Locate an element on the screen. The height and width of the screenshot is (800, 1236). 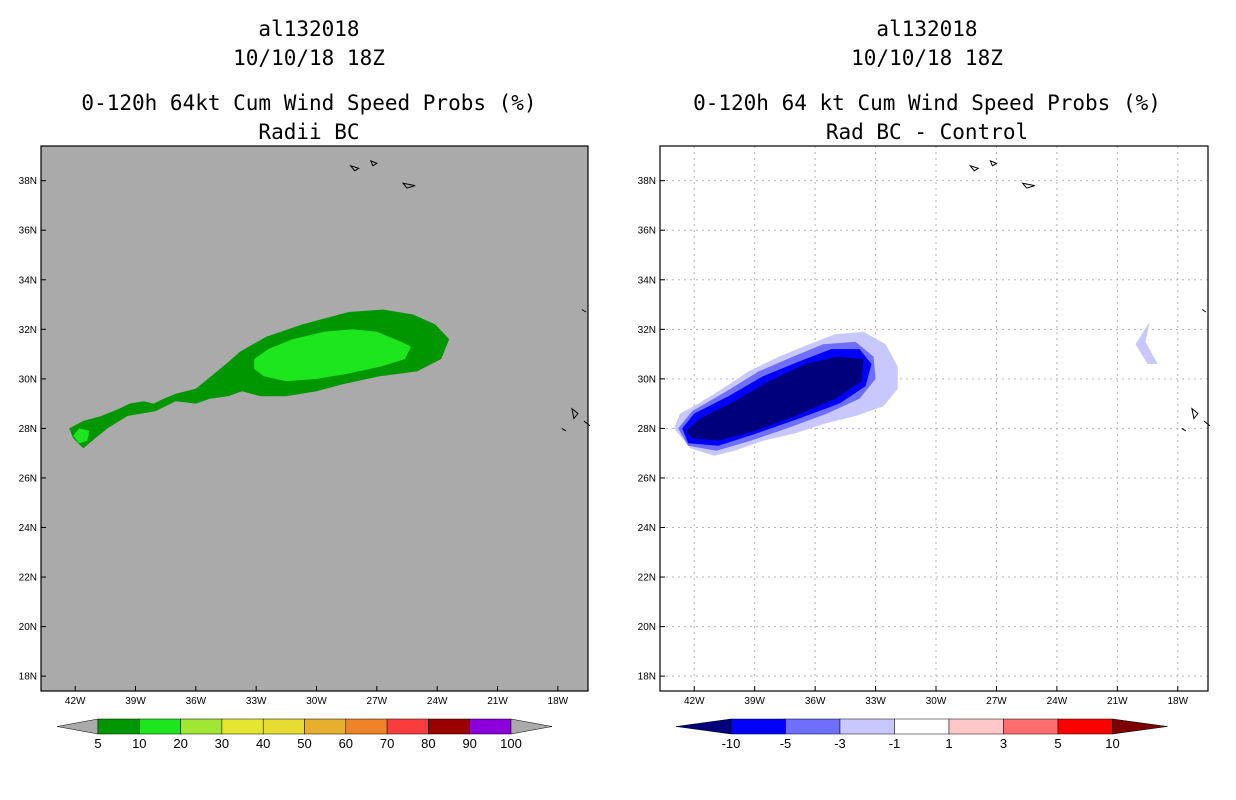
right-colorbar-label: 1 is located at coordinates (948, 743).